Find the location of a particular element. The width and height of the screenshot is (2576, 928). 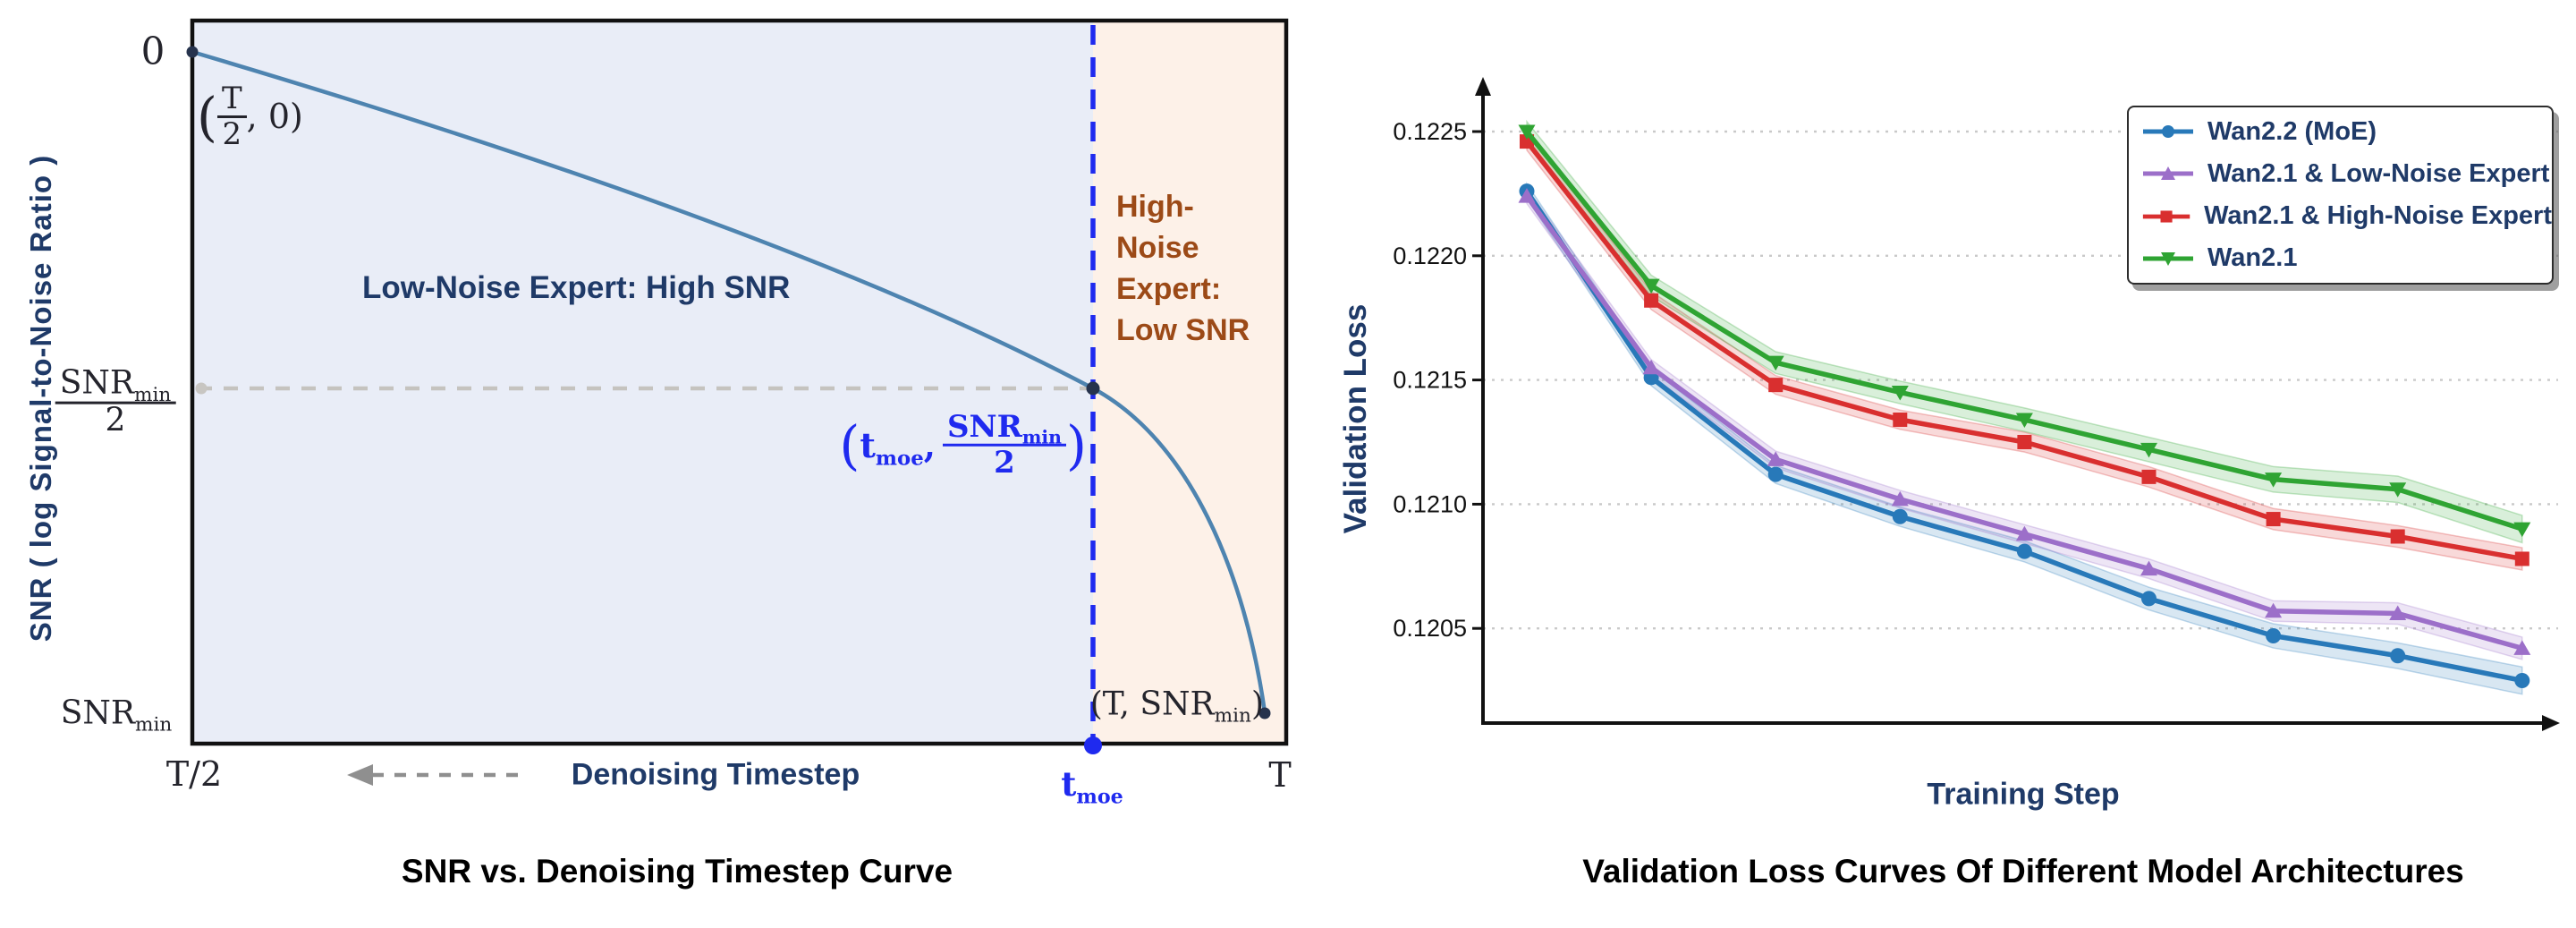

left-y-tick-zero: 0 is located at coordinates (152, 51).